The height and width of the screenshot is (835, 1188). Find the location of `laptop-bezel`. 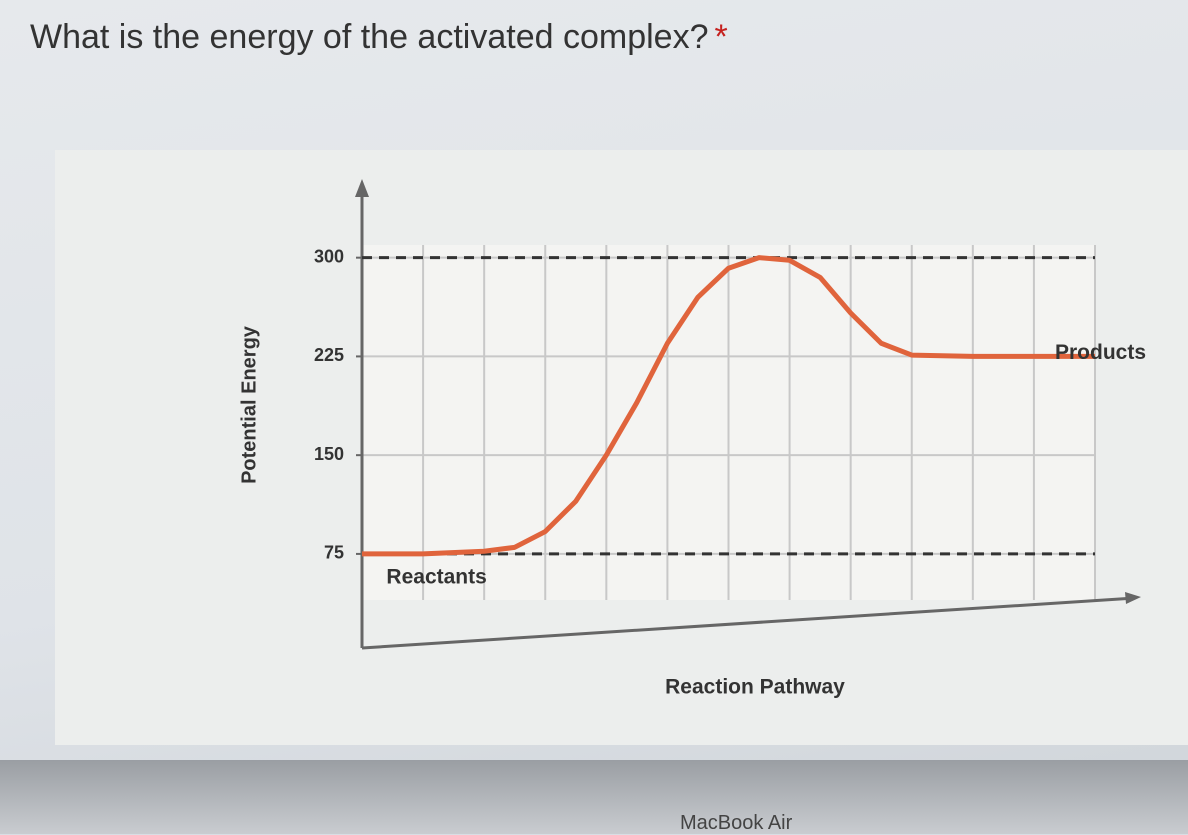

laptop-bezel is located at coordinates (594, 797).